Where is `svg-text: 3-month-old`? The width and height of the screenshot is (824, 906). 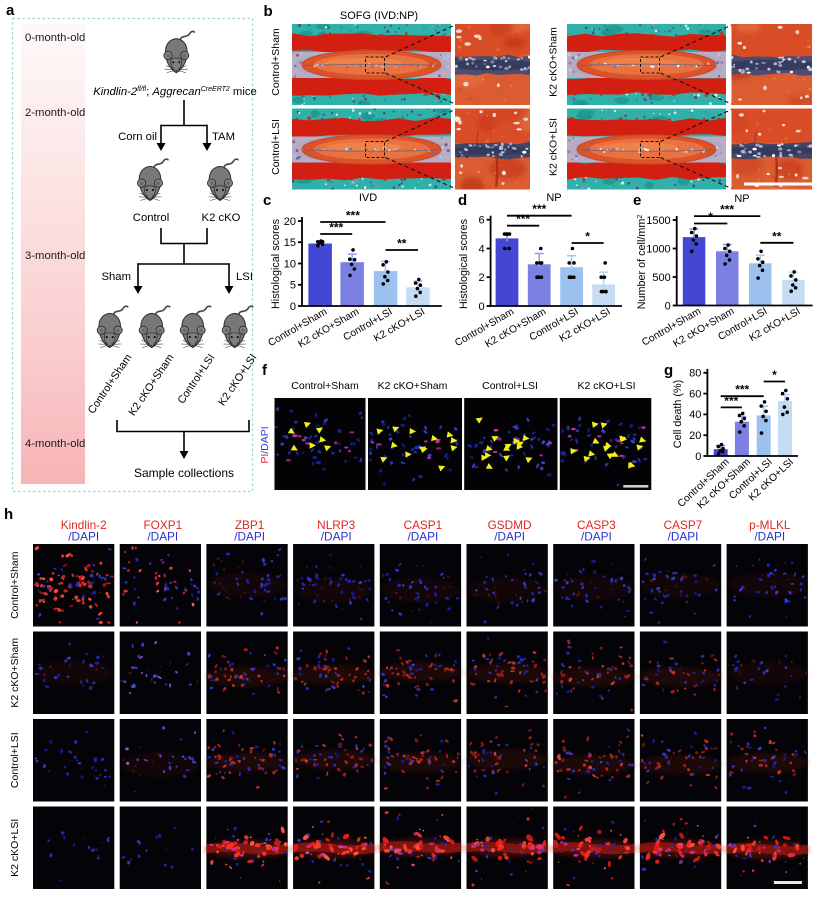
svg-text: 3-month-old is located at coordinates (55, 256).